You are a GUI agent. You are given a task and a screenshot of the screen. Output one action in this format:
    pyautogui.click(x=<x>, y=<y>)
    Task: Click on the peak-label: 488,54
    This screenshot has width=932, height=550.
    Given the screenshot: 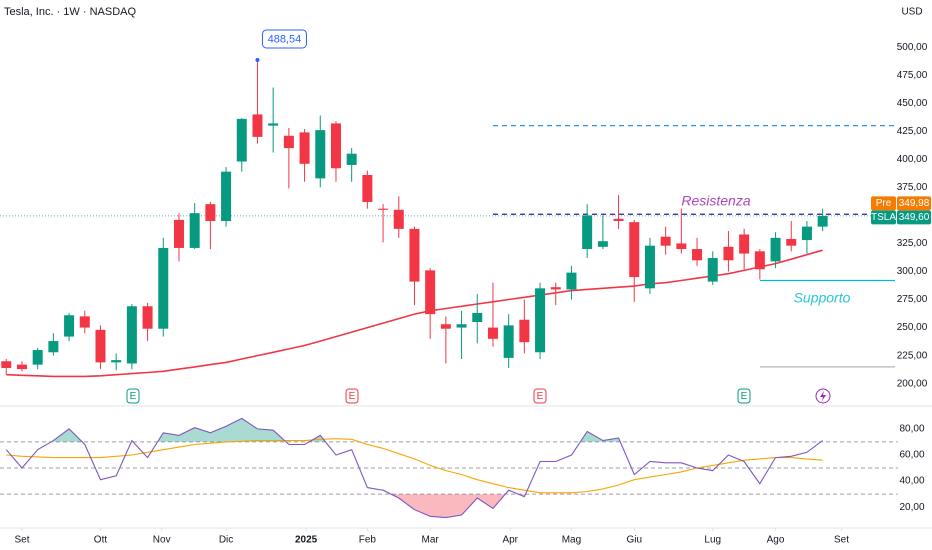 What is the action you would take?
    pyautogui.click(x=285, y=39)
    